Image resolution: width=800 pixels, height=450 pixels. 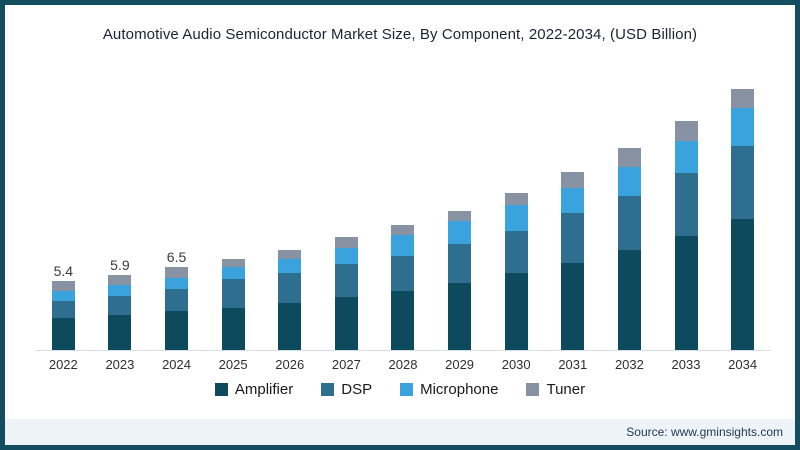 What do you see at coordinates (407, 389) in the screenshot?
I see `microphone-swatch-icon` at bounding box center [407, 389].